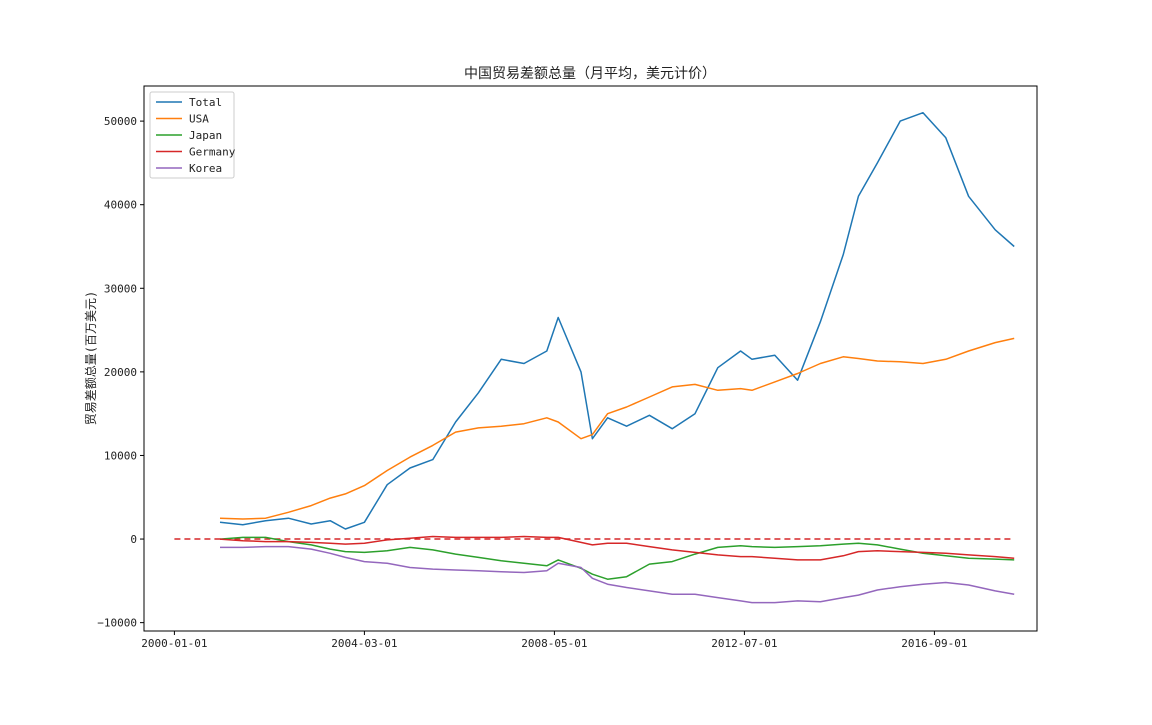 This screenshot has width=1152, height=725. I want to click on x-tick-label-4: 2016-09-01, so click(934, 643).